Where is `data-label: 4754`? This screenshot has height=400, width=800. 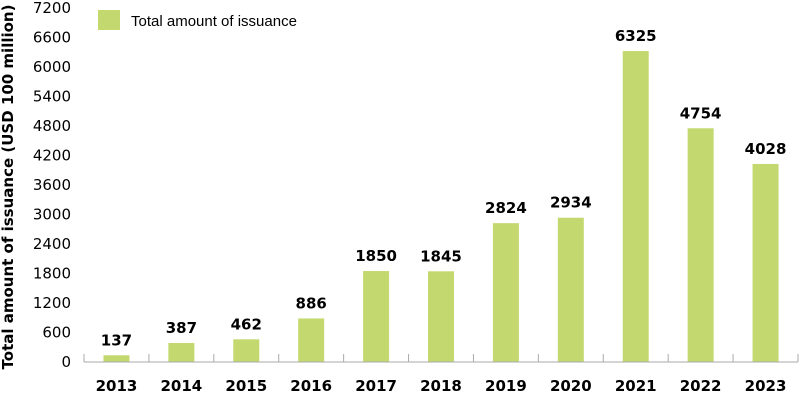
data-label: 4754 is located at coordinates (701, 113).